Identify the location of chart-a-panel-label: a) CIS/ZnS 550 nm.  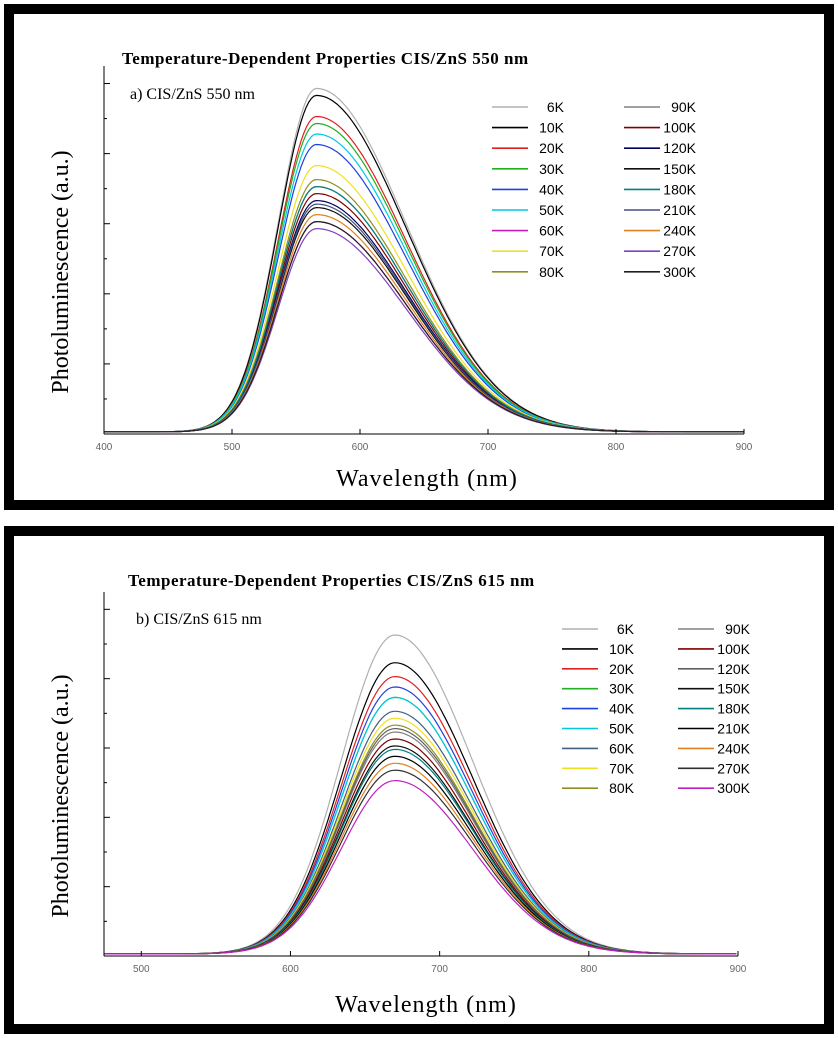
(192, 94).